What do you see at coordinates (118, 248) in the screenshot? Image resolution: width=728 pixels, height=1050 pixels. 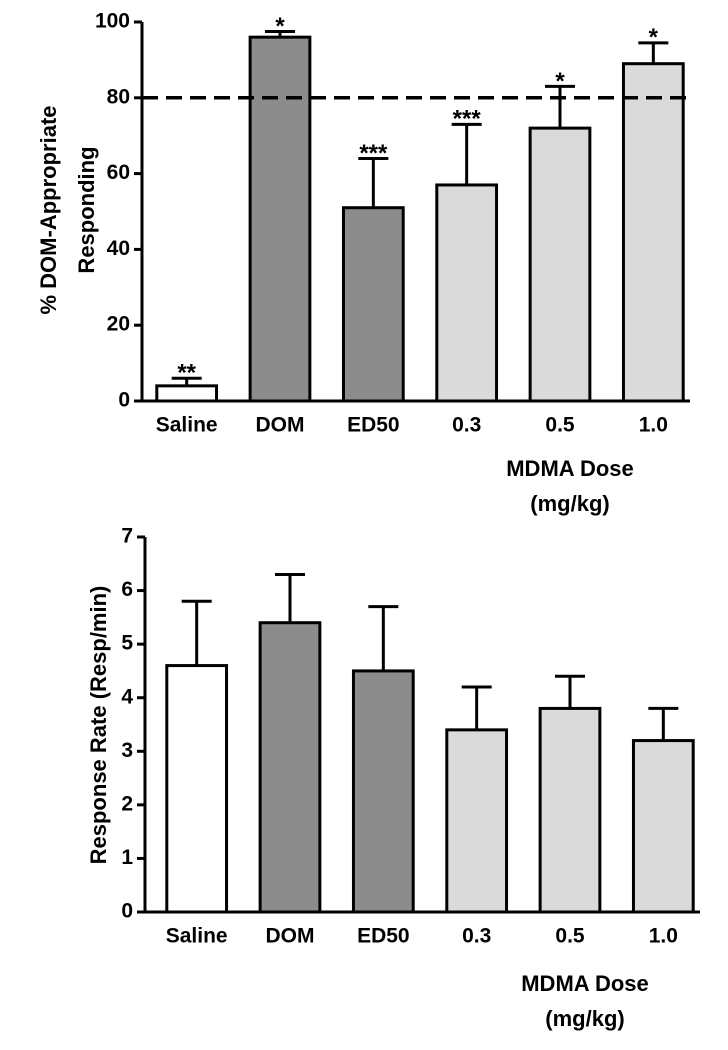 I see `y-tick-label: 40` at bounding box center [118, 248].